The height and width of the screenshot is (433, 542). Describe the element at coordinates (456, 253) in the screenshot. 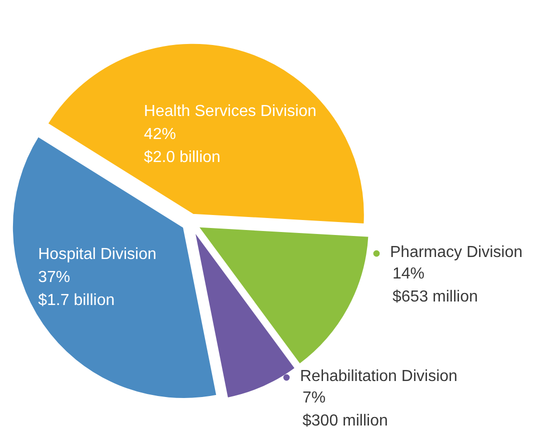

I see `legend-label: Pharmacy Division` at that location.